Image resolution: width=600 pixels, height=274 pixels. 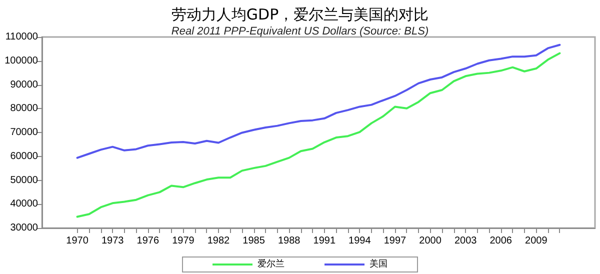 I want to click on x-tick-label: 1997, so click(x=395, y=241).